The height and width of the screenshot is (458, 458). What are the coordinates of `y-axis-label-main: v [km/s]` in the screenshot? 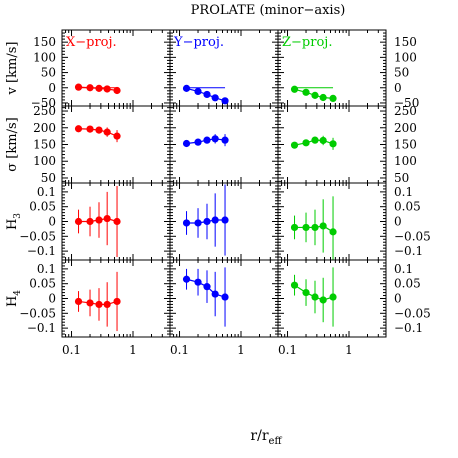 It's located at (12, 69).